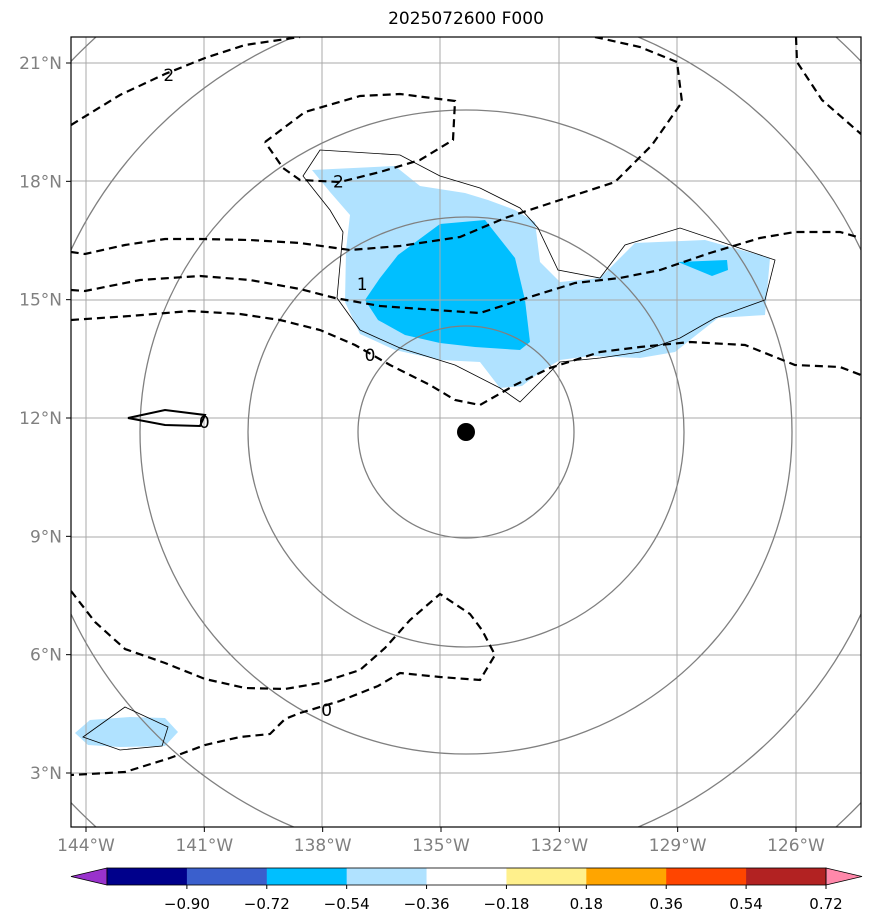 The image size is (873, 924). Describe the element at coordinates (46, 774) in the screenshot. I see `lat-tick-label: 3°N` at that location.